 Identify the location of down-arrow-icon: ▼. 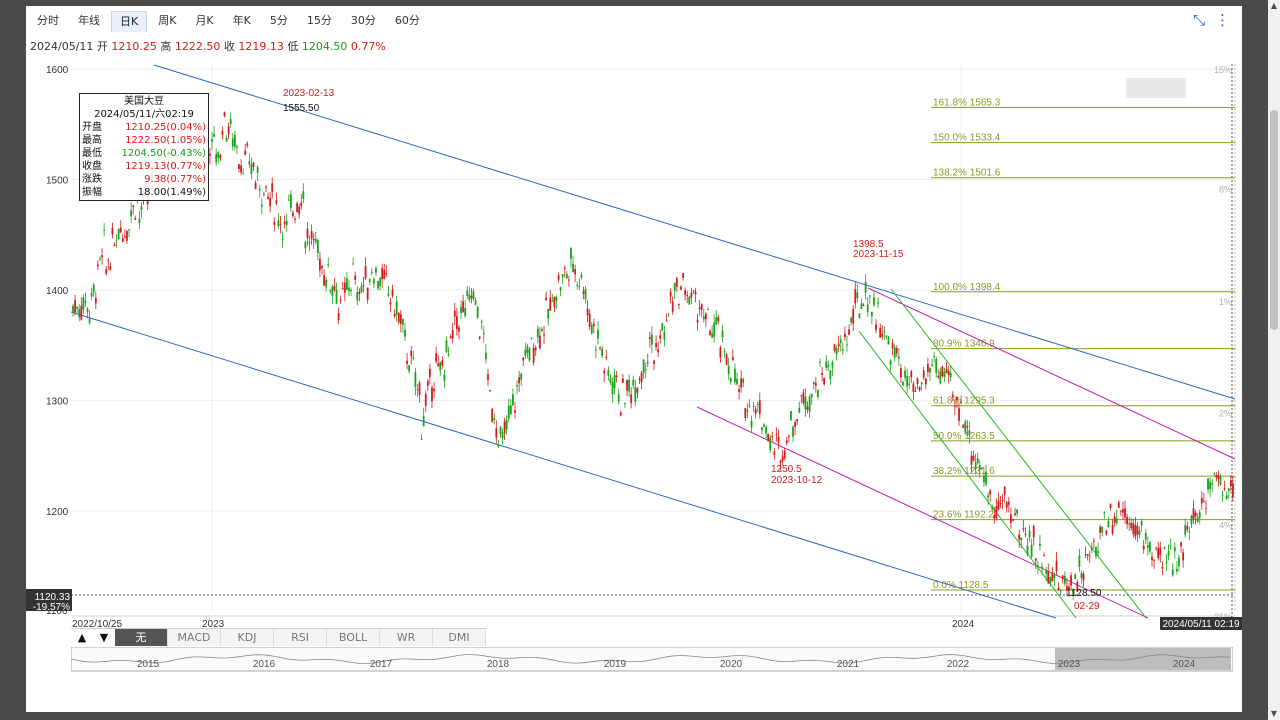
(104, 637).